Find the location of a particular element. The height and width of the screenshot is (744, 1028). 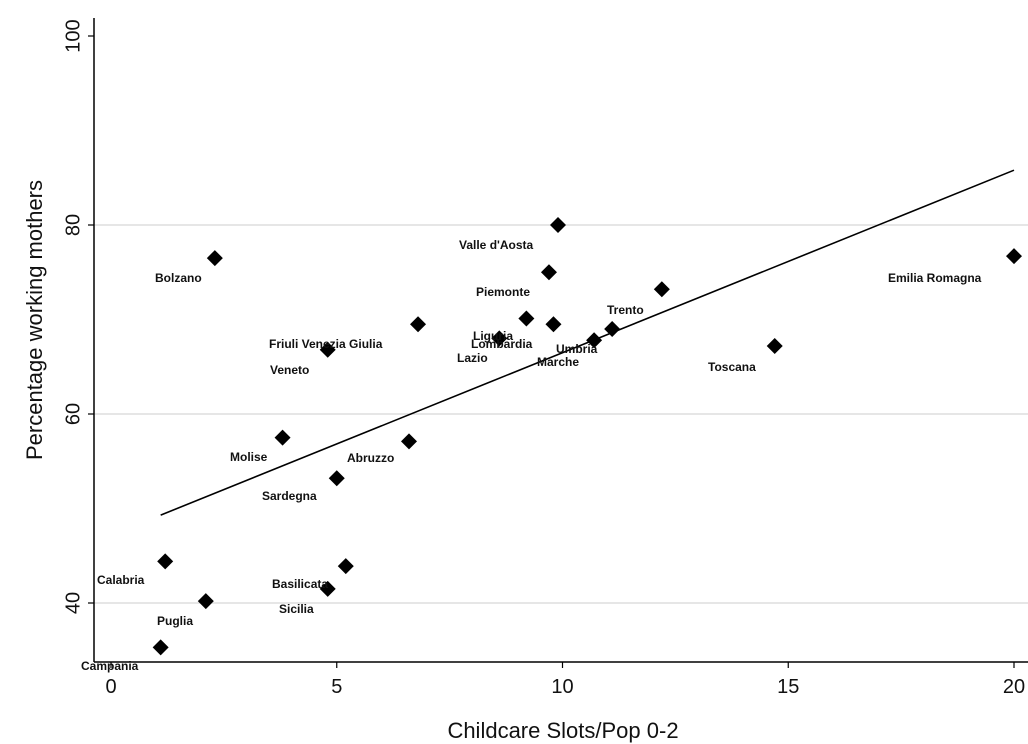

point-label: Valle d'Aosta is located at coordinates (496, 245).